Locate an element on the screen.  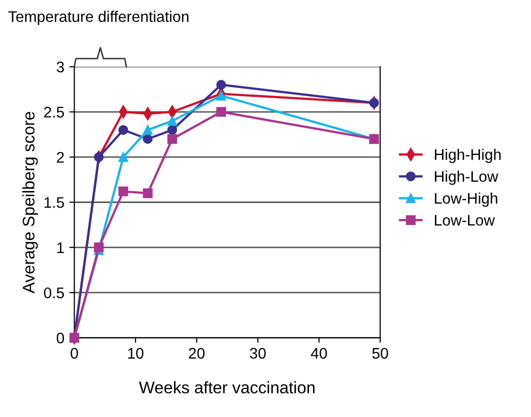
legend-label: High-Low is located at coordinates (466, 177).